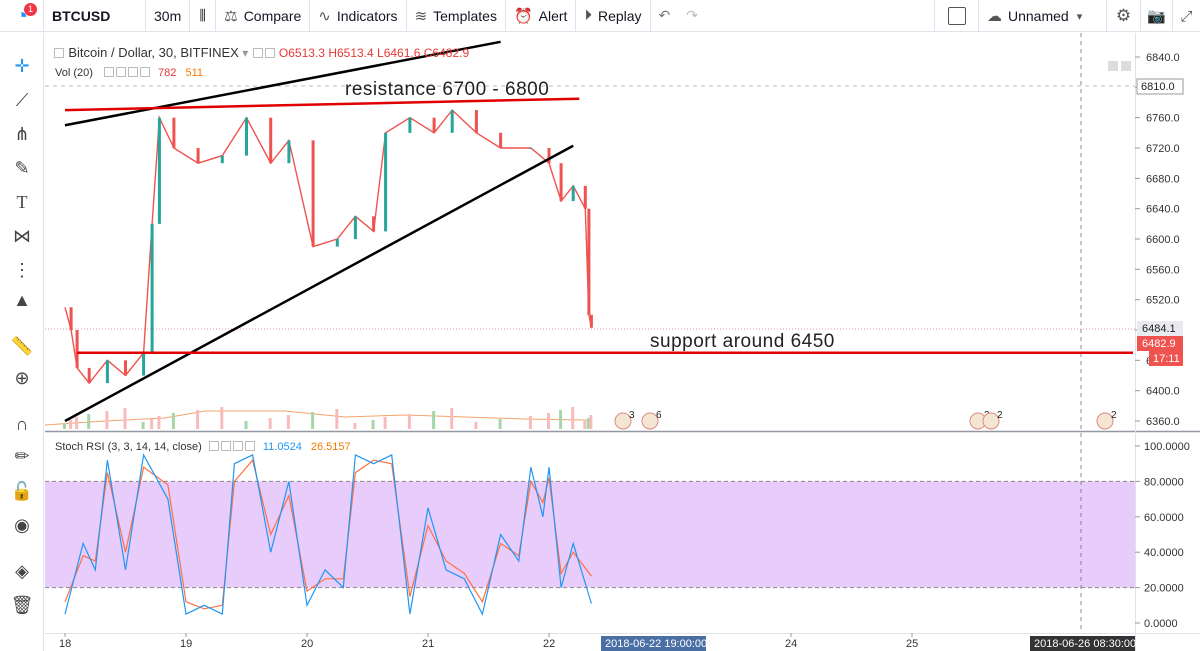 The height and width of the screenshot is (651, 1200). What do you see at coordinates (22, 378) in the screenshot?
I see `zoom-tool: ⊕` at bounding box center [22, 378].